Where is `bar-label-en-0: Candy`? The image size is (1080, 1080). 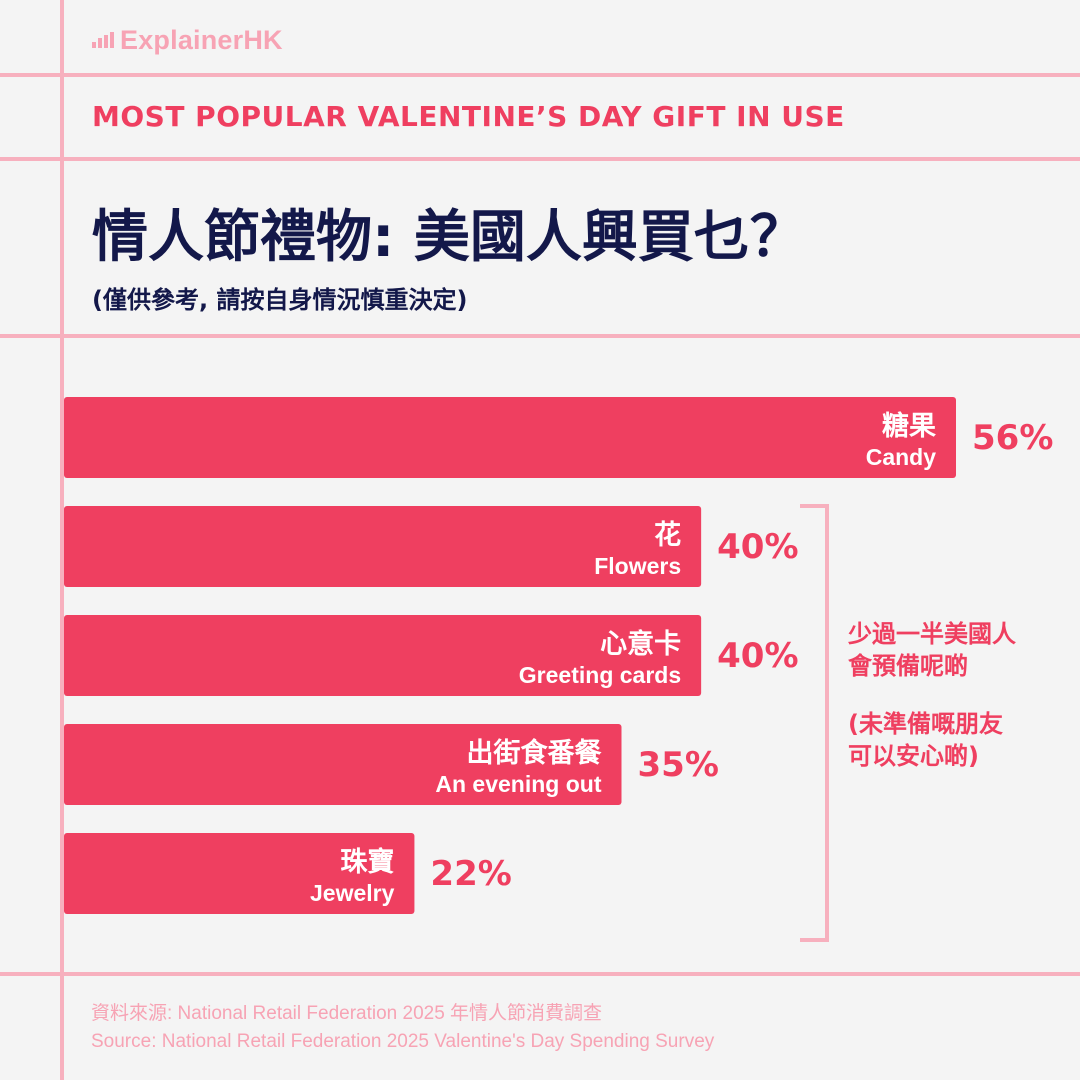 bar-label-en-0: Candy is located at coordinates (901, 457).